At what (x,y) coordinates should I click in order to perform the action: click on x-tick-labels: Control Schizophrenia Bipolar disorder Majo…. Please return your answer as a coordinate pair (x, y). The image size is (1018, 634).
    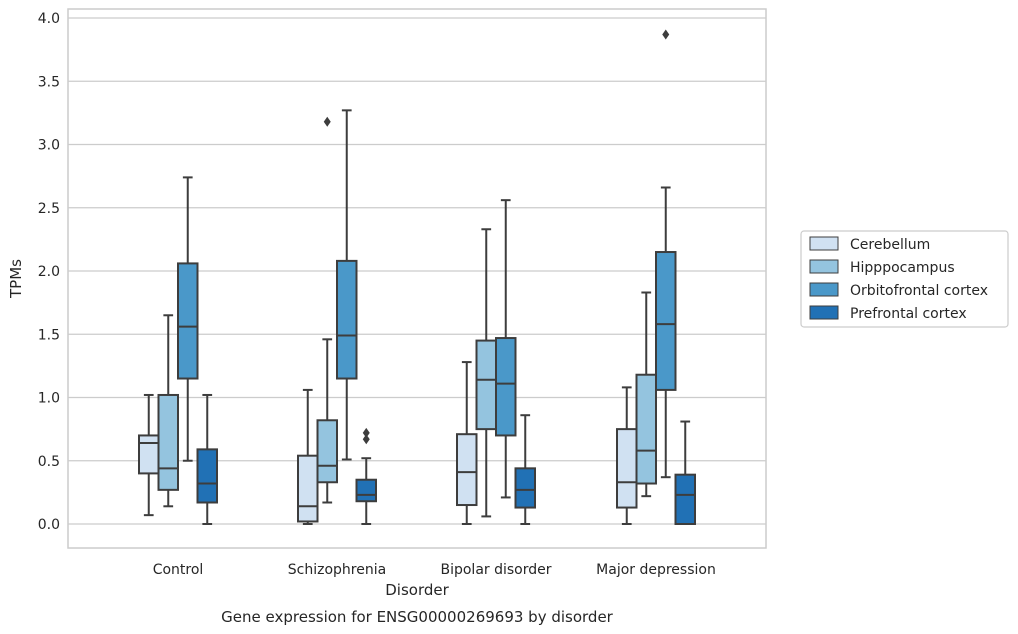
    Looking at the image, I should click on (434, 570).